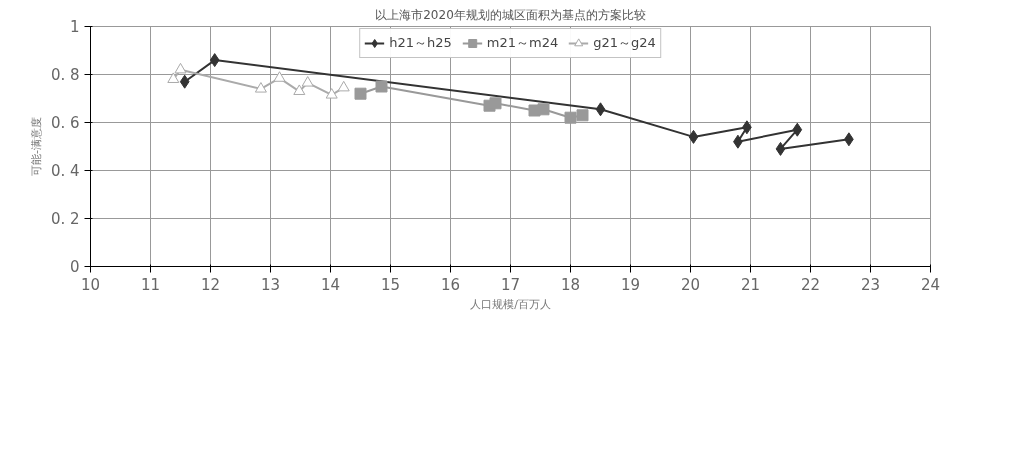 Image resolution: width=1033 pixels, height=476 pixels. Describe the element at coordinates (690, 284) in the screenshot. I see `x-tick-label: 20` at that location.